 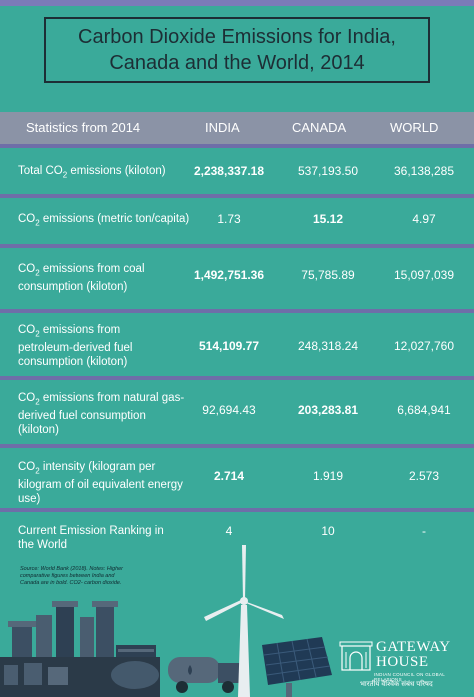 What do you see at coordinates (91, 538) in the screenshot?
I see `row-label: Current Emission Ranking in the World` at bounding box center [91, 538].